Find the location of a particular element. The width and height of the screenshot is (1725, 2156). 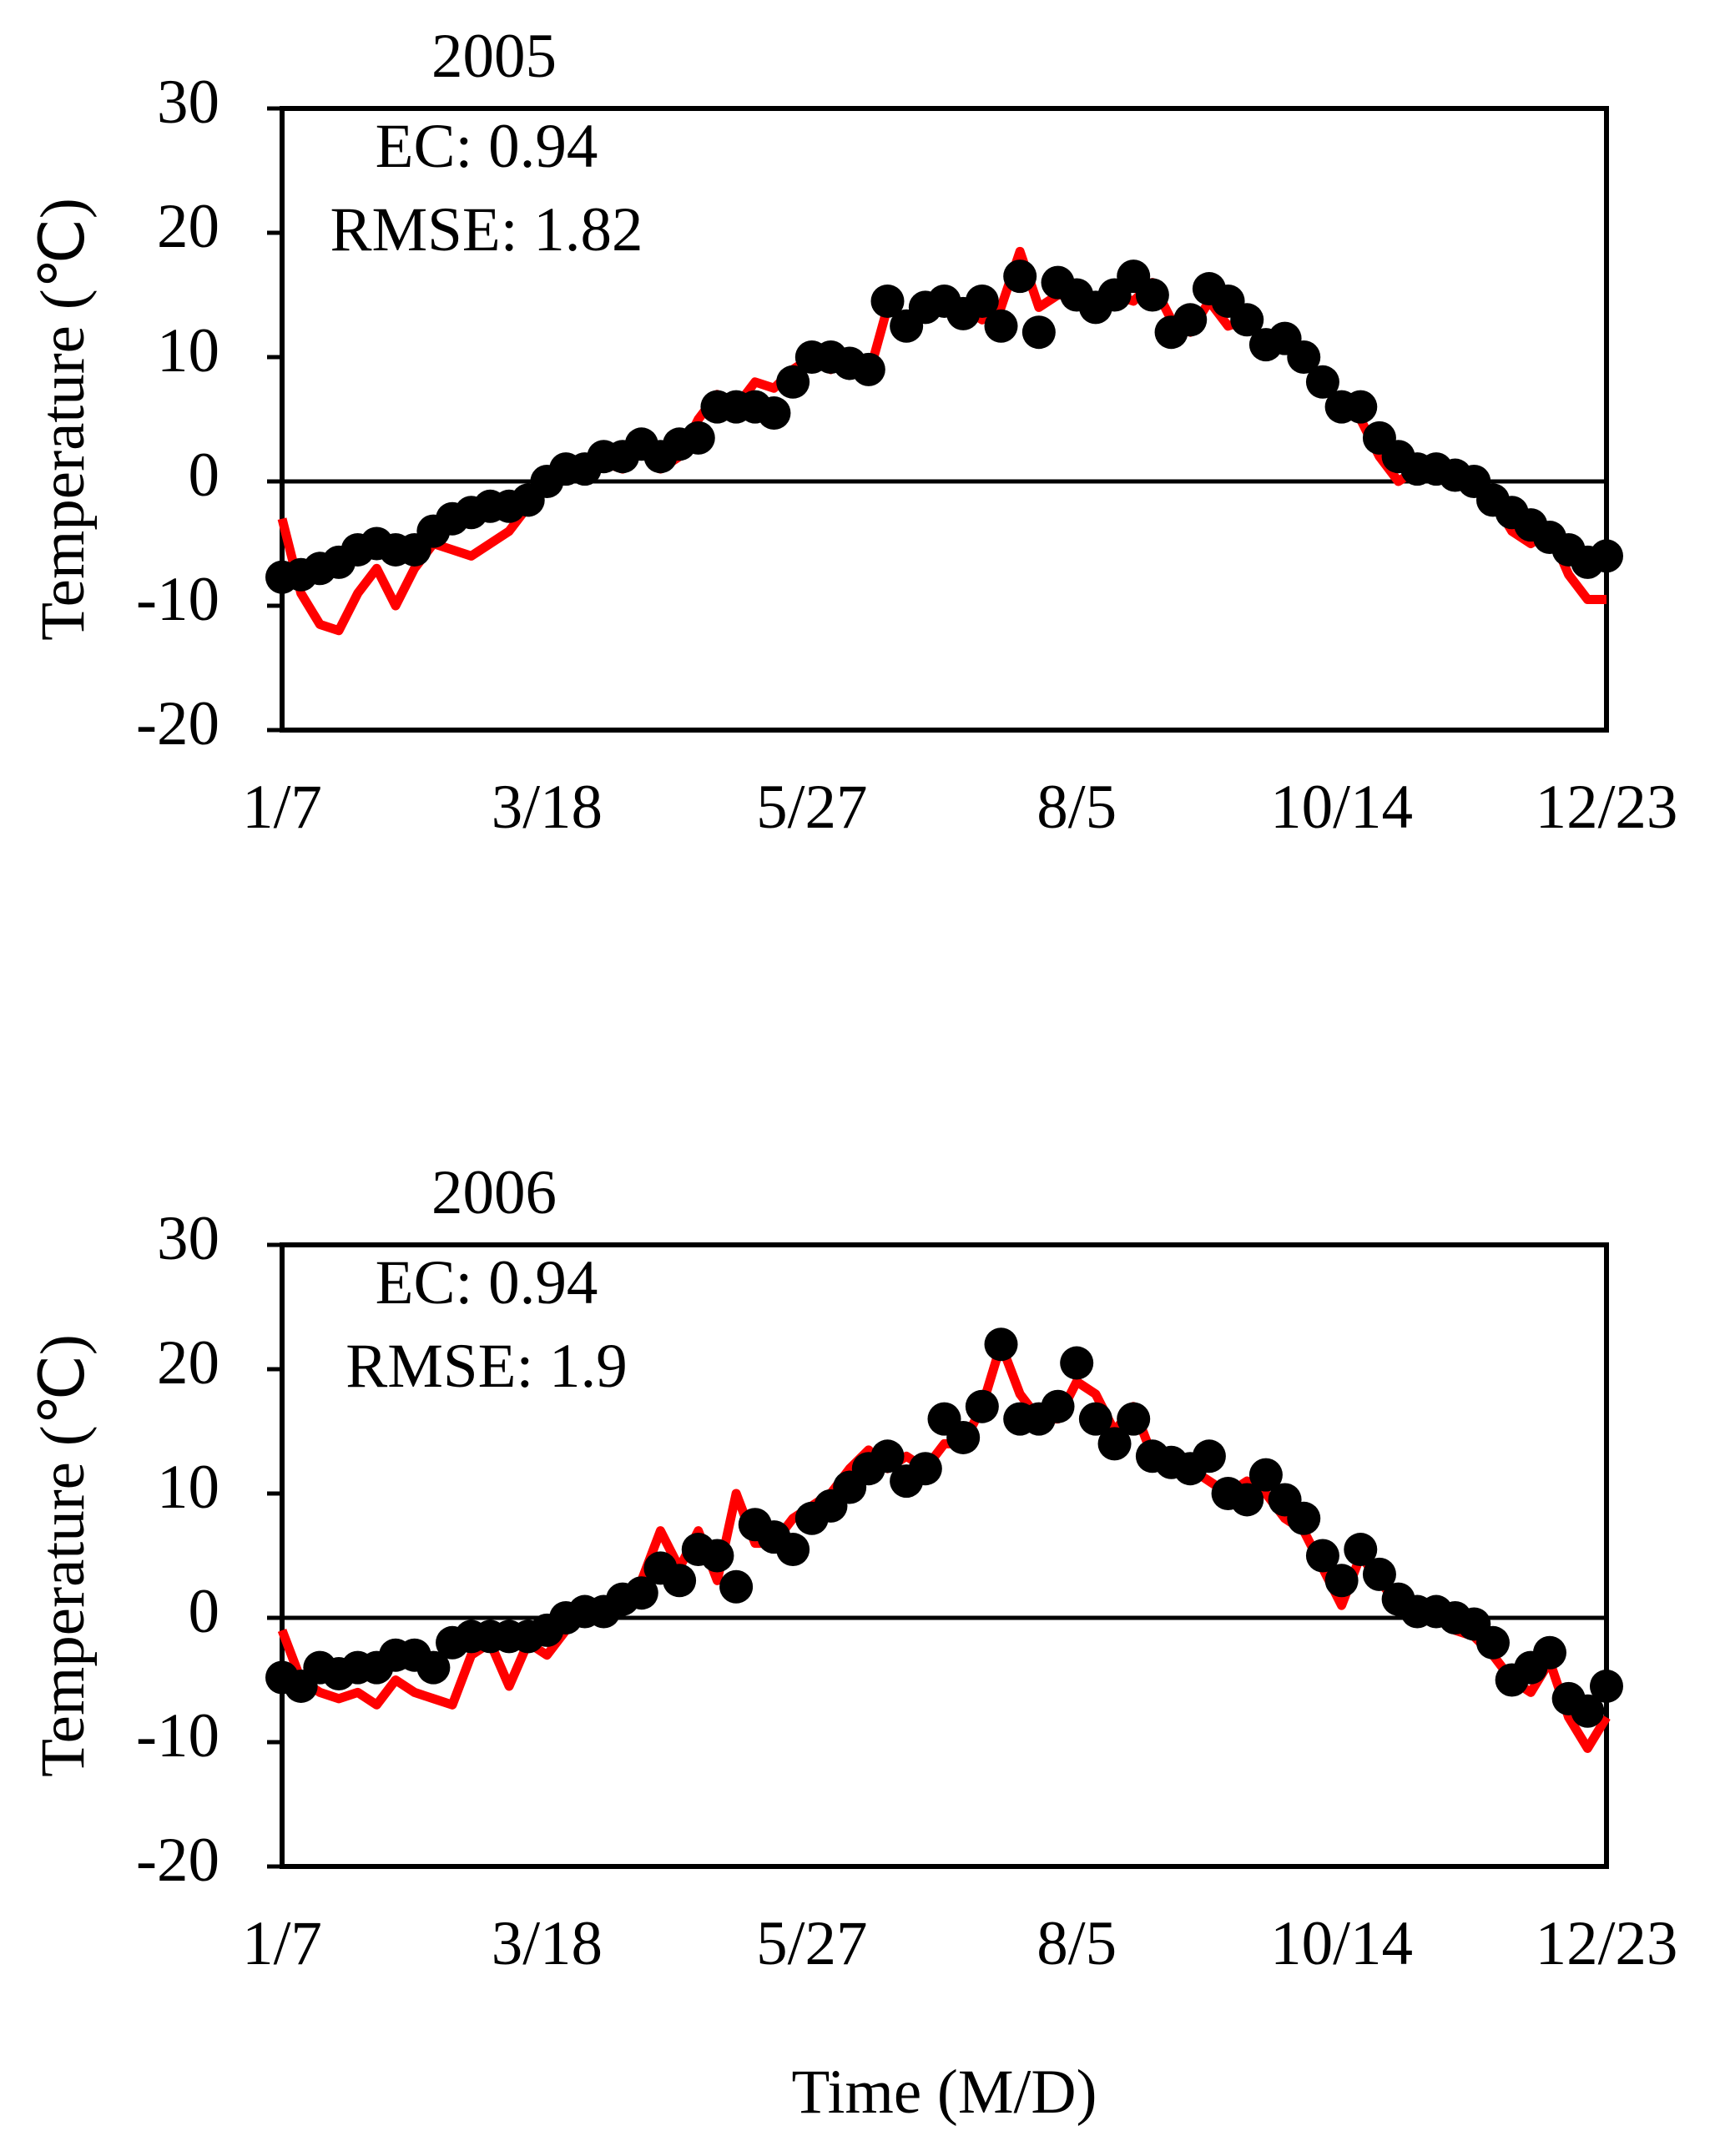

annotation: RMSE: 1.9 is located at coordinates (487, 1366).